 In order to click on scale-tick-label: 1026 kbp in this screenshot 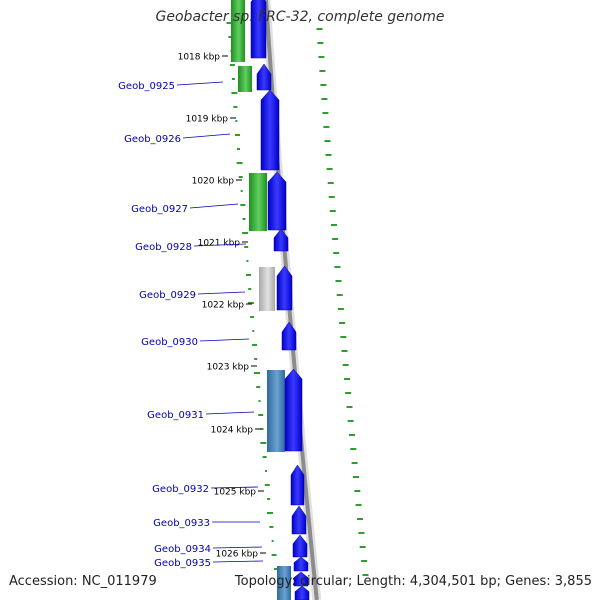, I will do `click(237, 555)`.